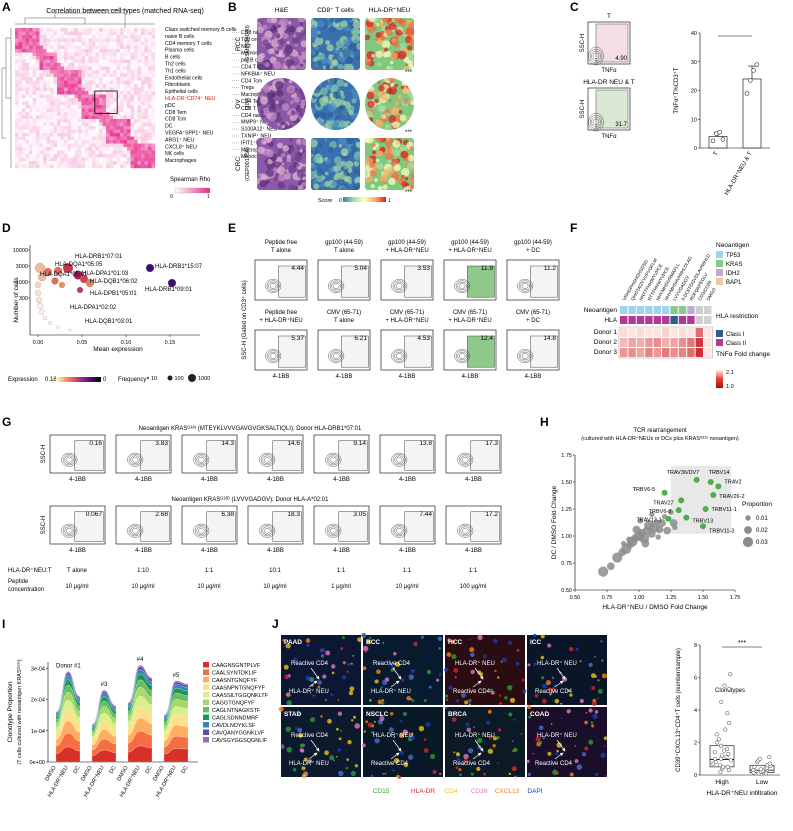  Describe the element at coordinates (132, 380) in the screenshot. I see `panel-d-freq-label: Frequency` at that location.